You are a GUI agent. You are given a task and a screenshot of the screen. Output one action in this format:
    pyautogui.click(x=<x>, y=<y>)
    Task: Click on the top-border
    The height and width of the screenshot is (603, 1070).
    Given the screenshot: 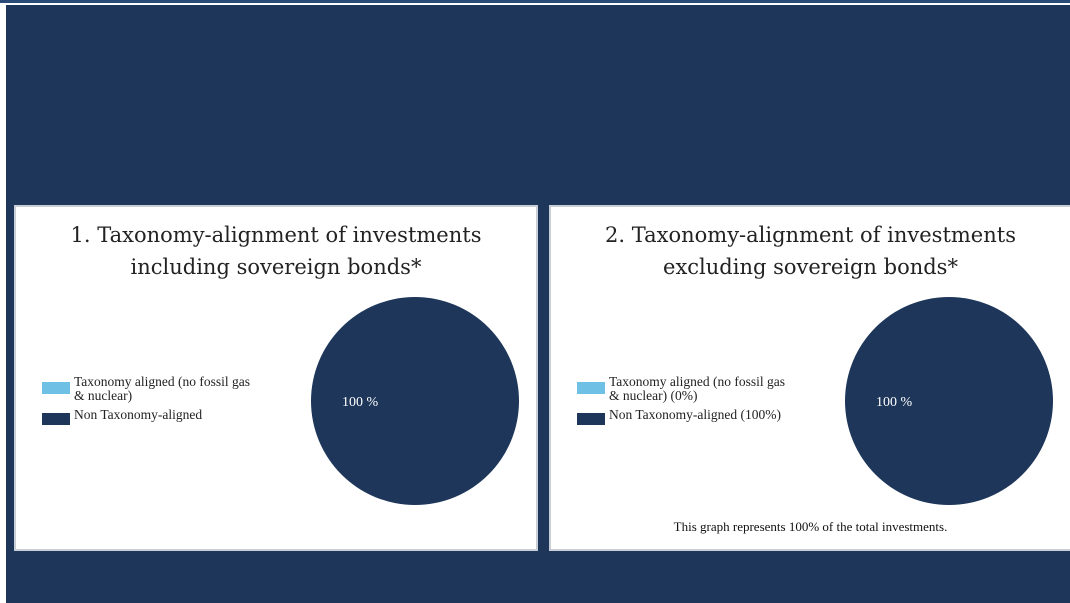 What is the action you would take?
    pyautogui.click(x=535, y=1)
    